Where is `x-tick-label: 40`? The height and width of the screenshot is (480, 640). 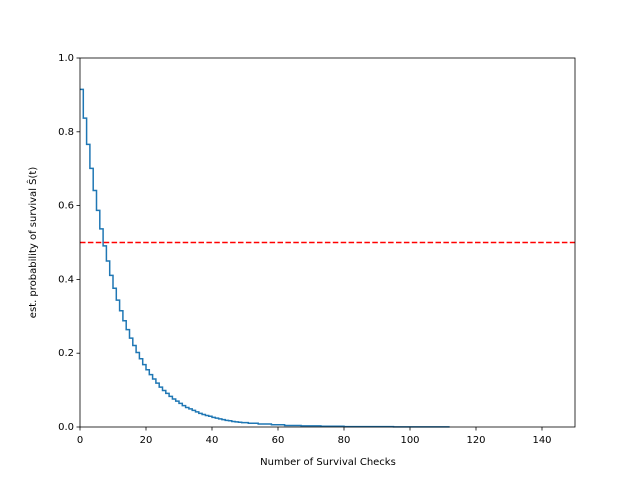
x-tick-label: 40 is located at coordinates (212, 440).